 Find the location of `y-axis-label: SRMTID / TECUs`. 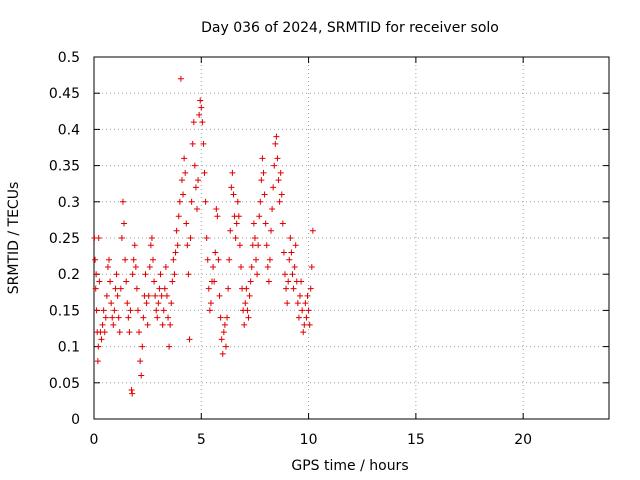

y-axis-label: SRMTID / TECUs is located at coordinates (14, 238).